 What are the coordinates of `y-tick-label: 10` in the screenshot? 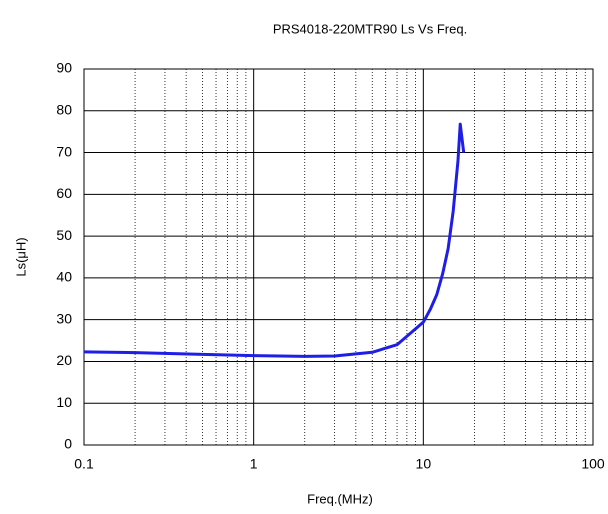 It's located at (64, 402).